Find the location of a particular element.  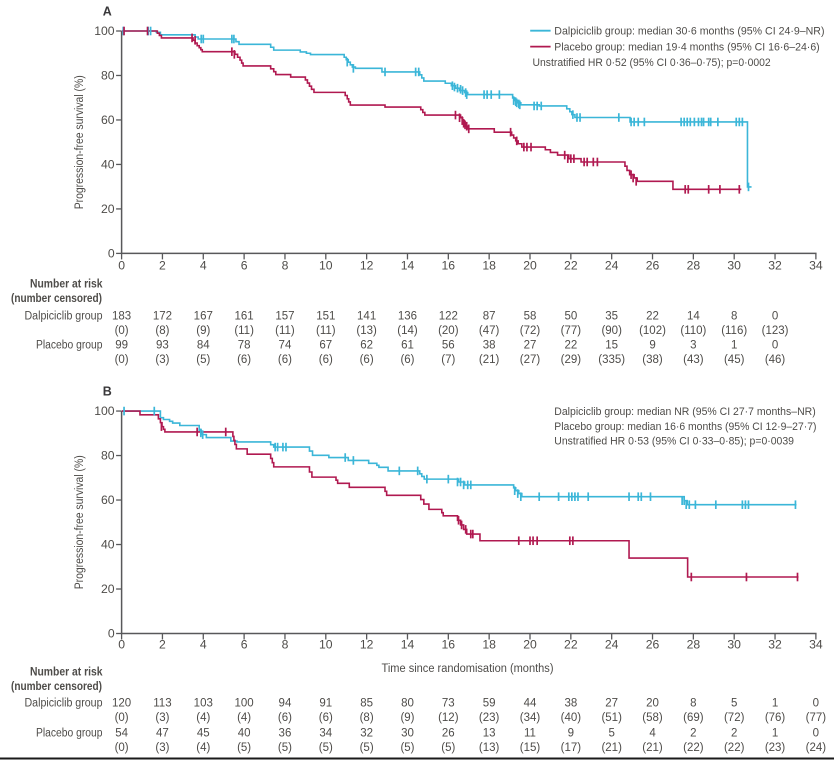

svg-text: 85 is located at coordinates (366, 703).